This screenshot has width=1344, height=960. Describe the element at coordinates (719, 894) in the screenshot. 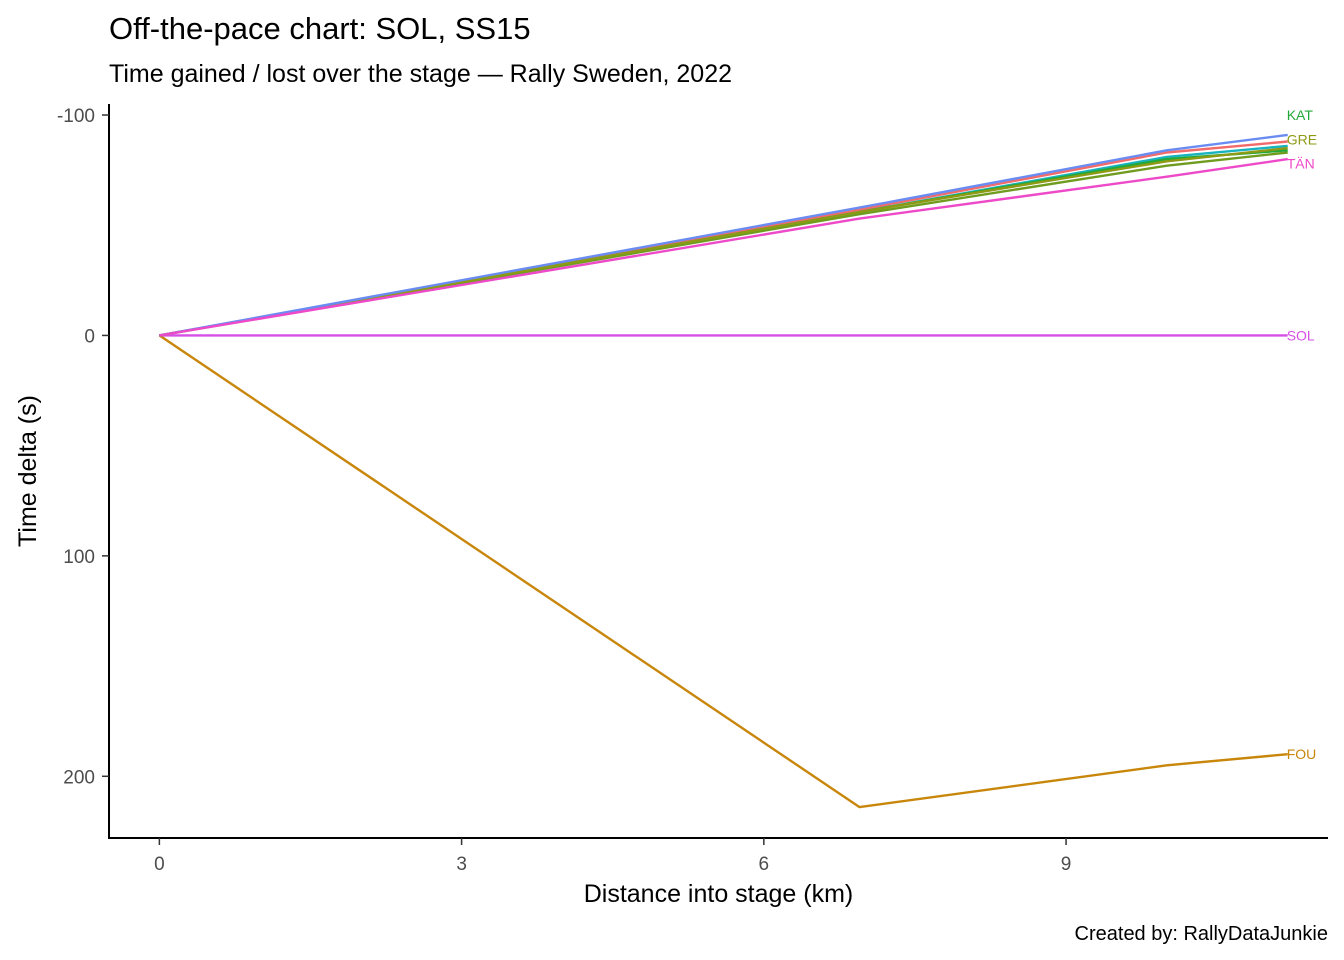

I see `x-axis-title: Distance into stage (km)` at that location.